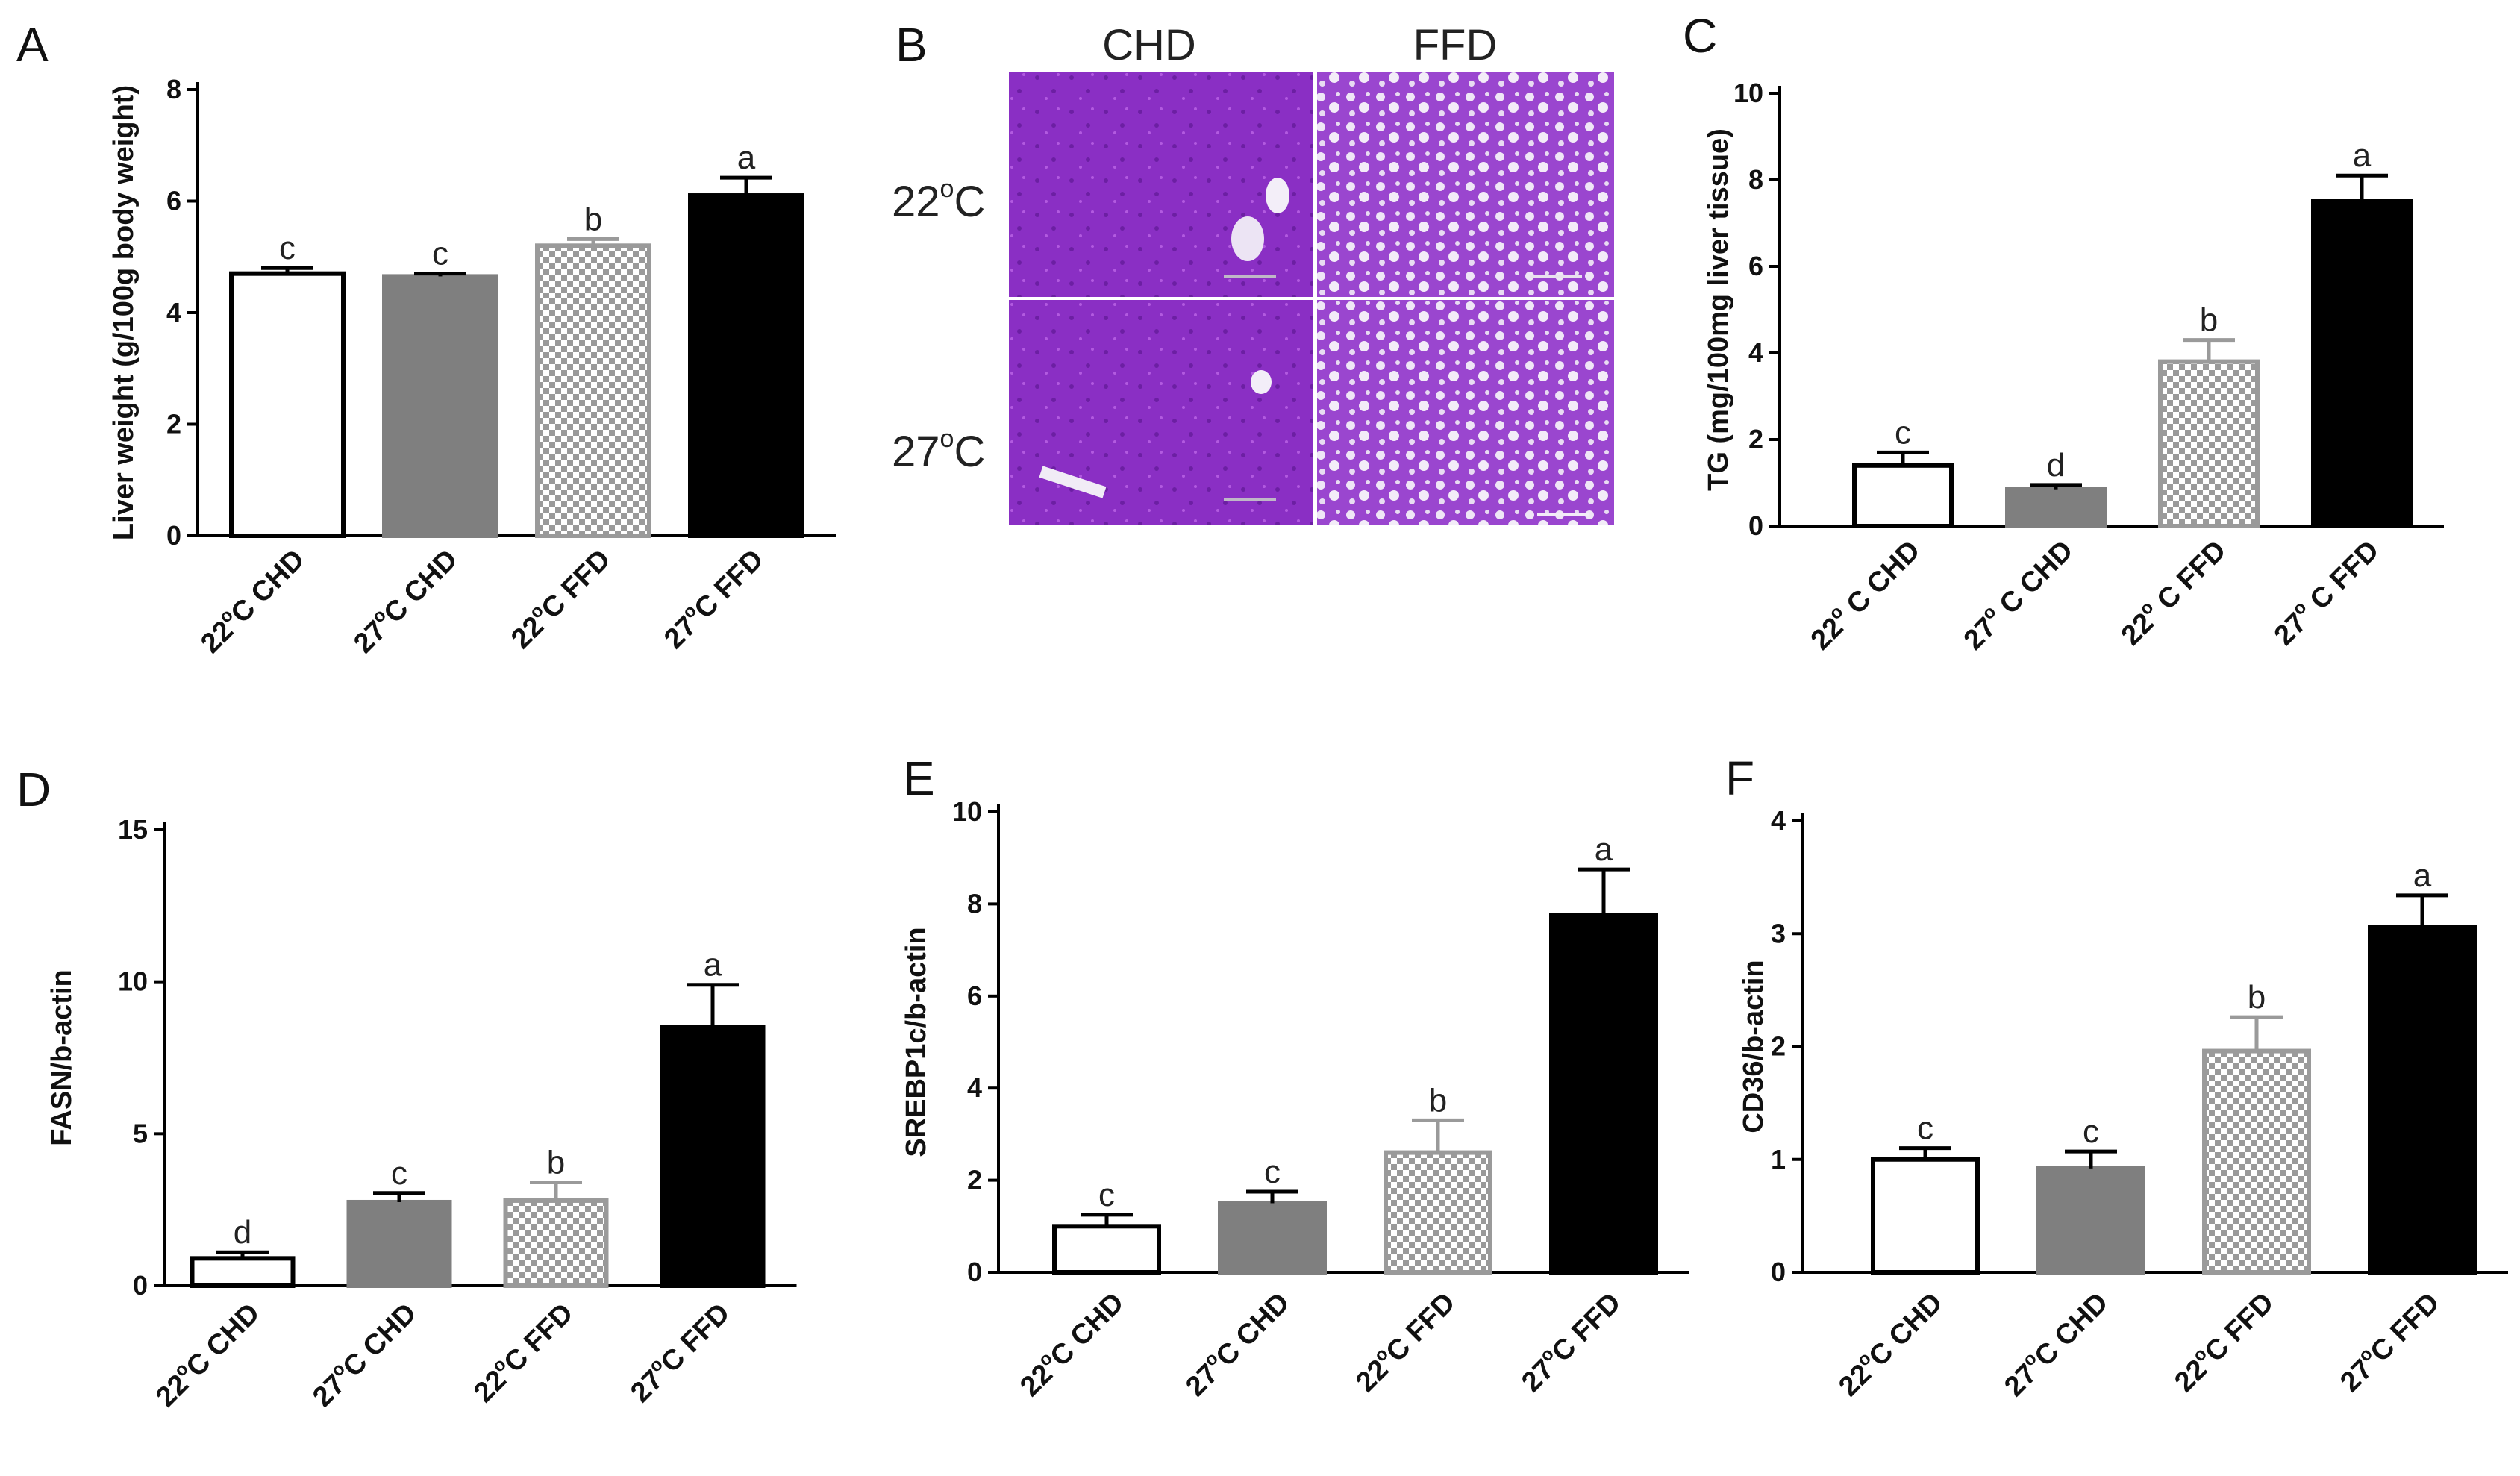 The width and height of the screenshot is (2520, 1476). Describe the element at coordinates (1700, 36) in the screenshot. I see `panel-letter-c: C` at that location.